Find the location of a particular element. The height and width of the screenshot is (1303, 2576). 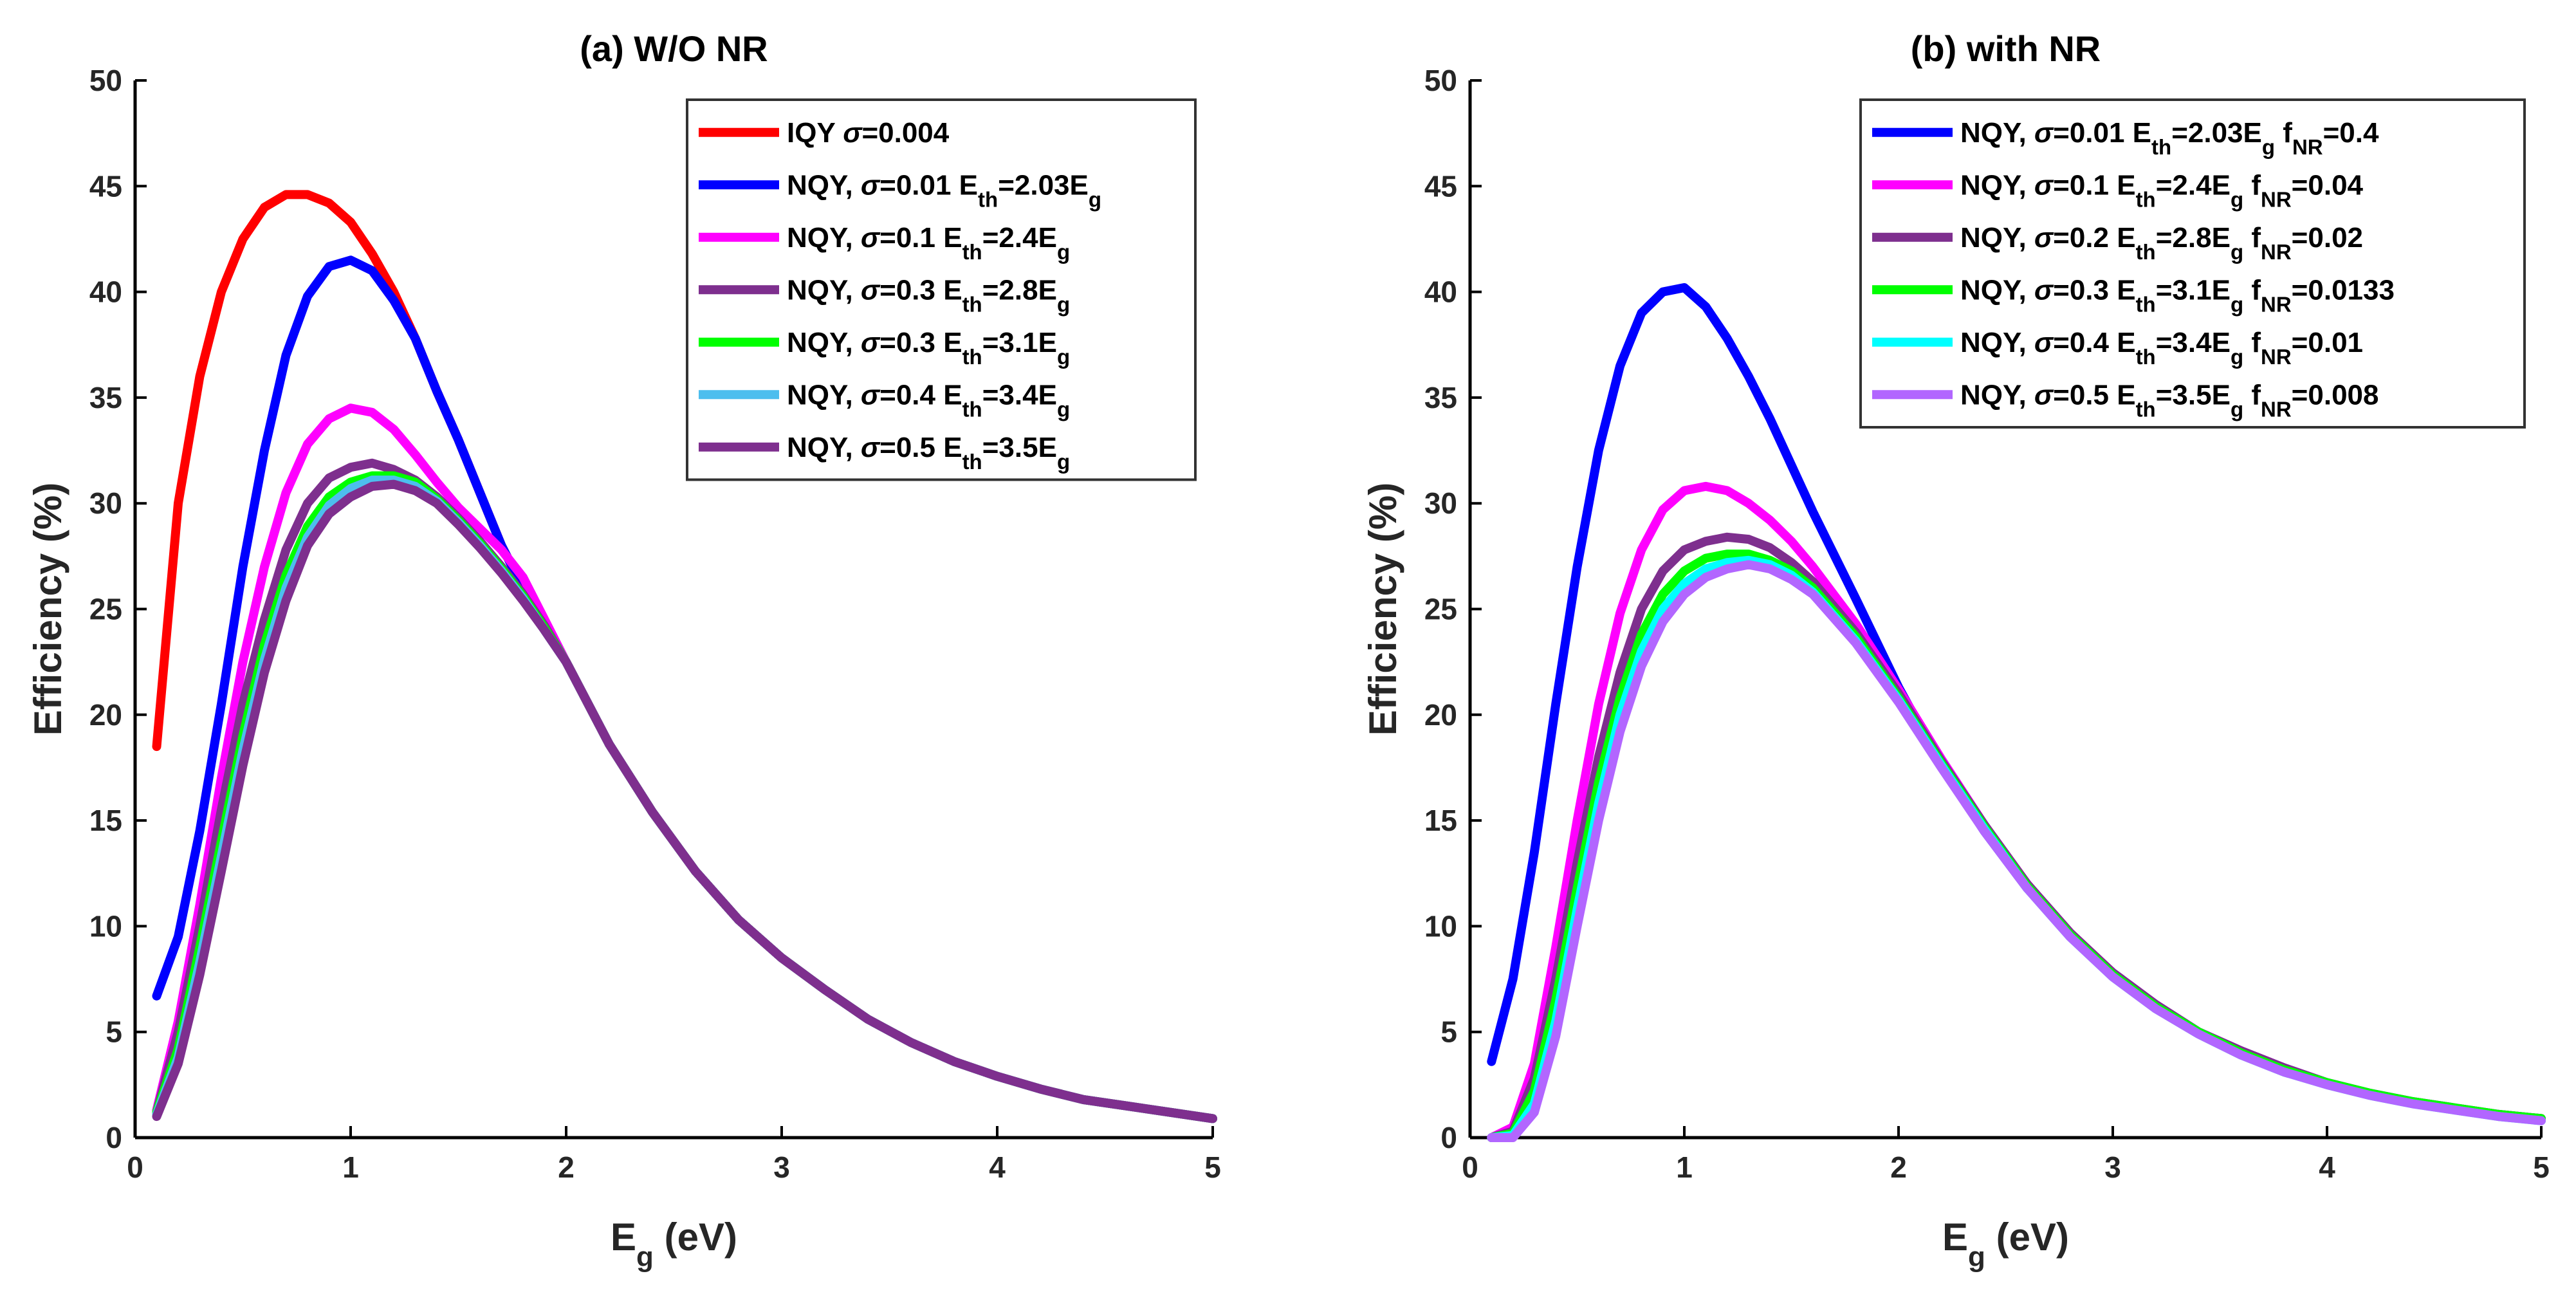

legend-box is located at coordinates (2192, 263).